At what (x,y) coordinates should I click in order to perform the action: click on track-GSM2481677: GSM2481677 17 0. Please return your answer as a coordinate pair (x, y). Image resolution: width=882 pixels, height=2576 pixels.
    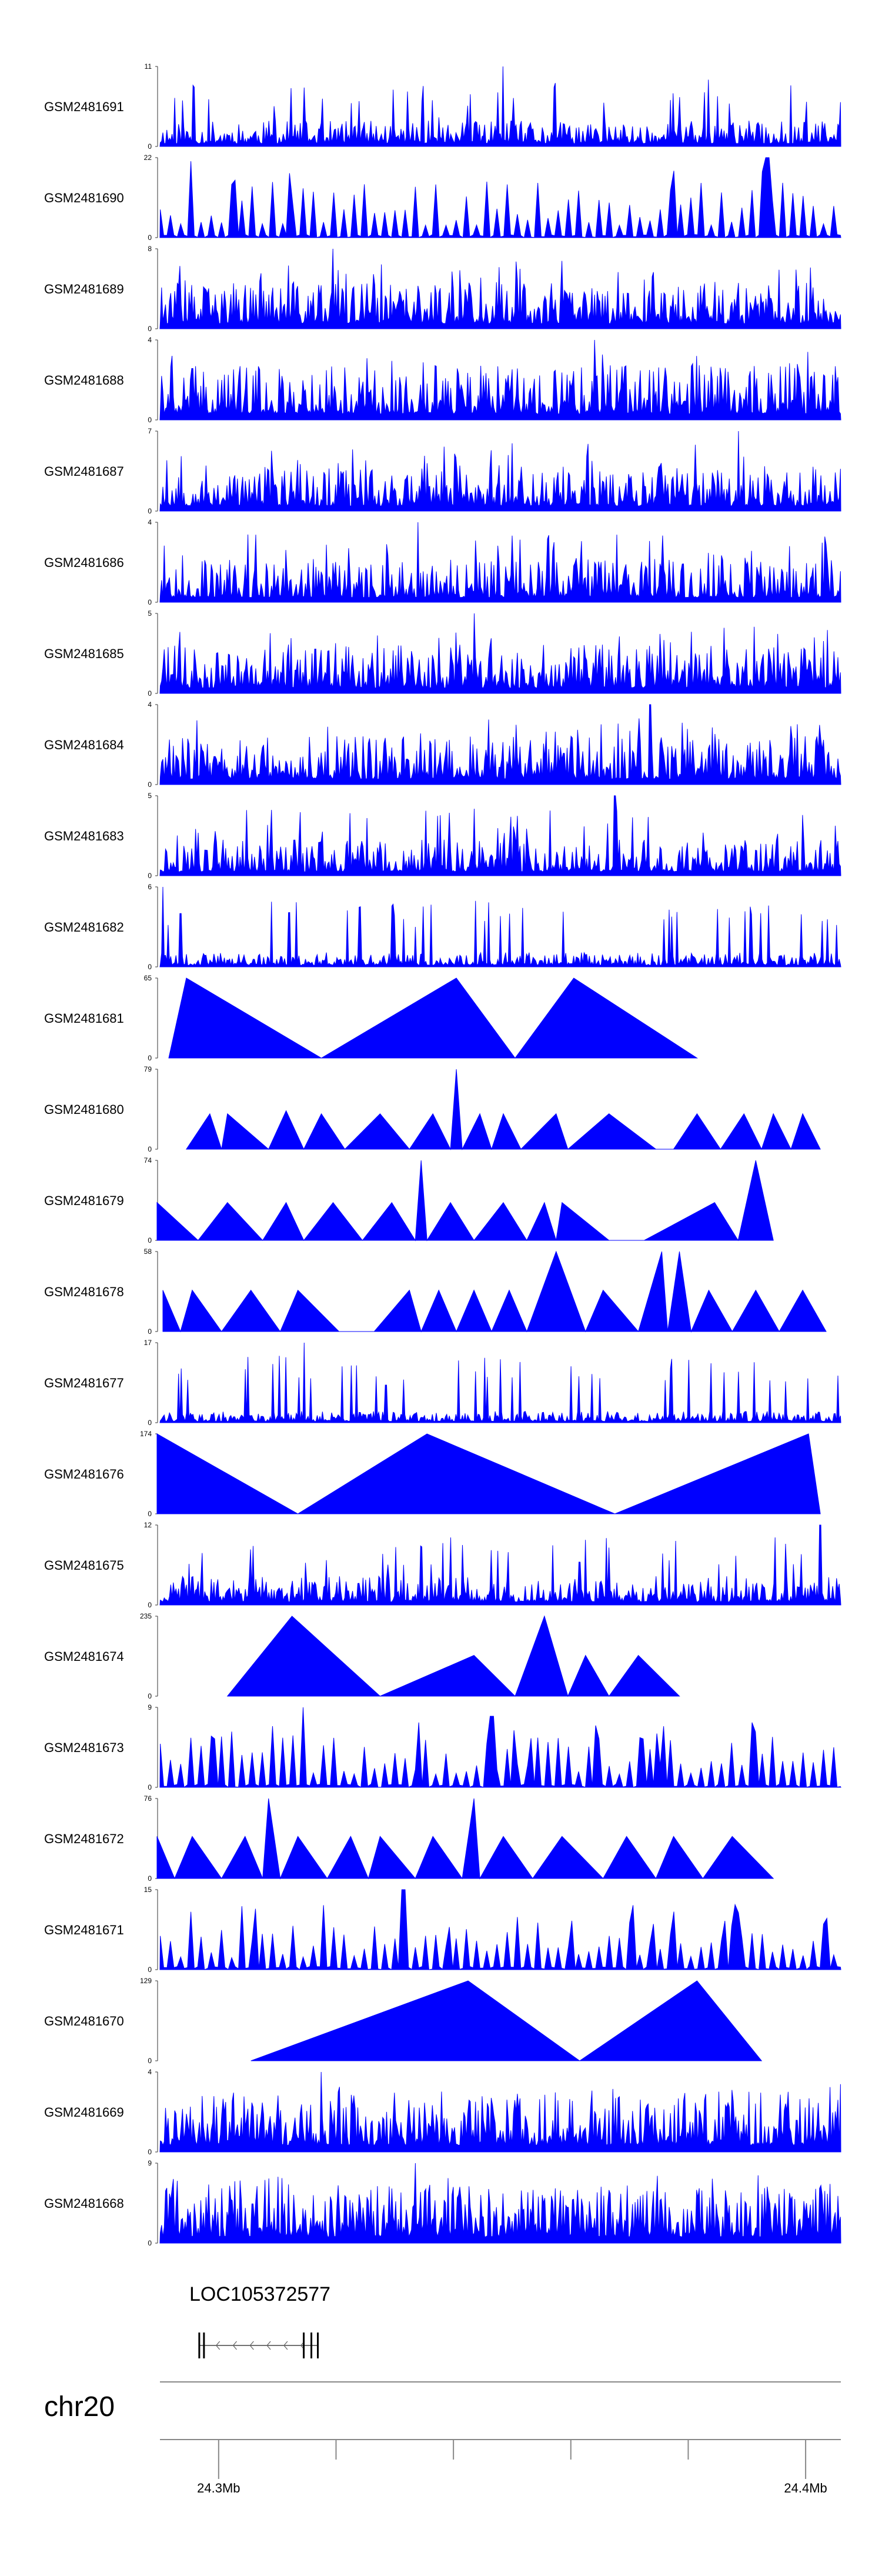
    Looking at the image, I should click on (442, 1383).